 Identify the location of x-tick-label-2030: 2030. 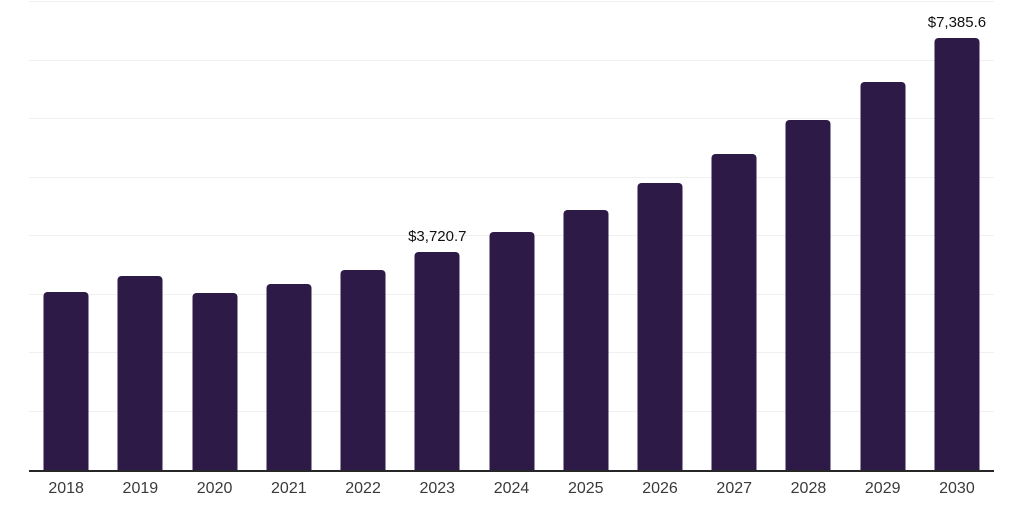
(957, 488).